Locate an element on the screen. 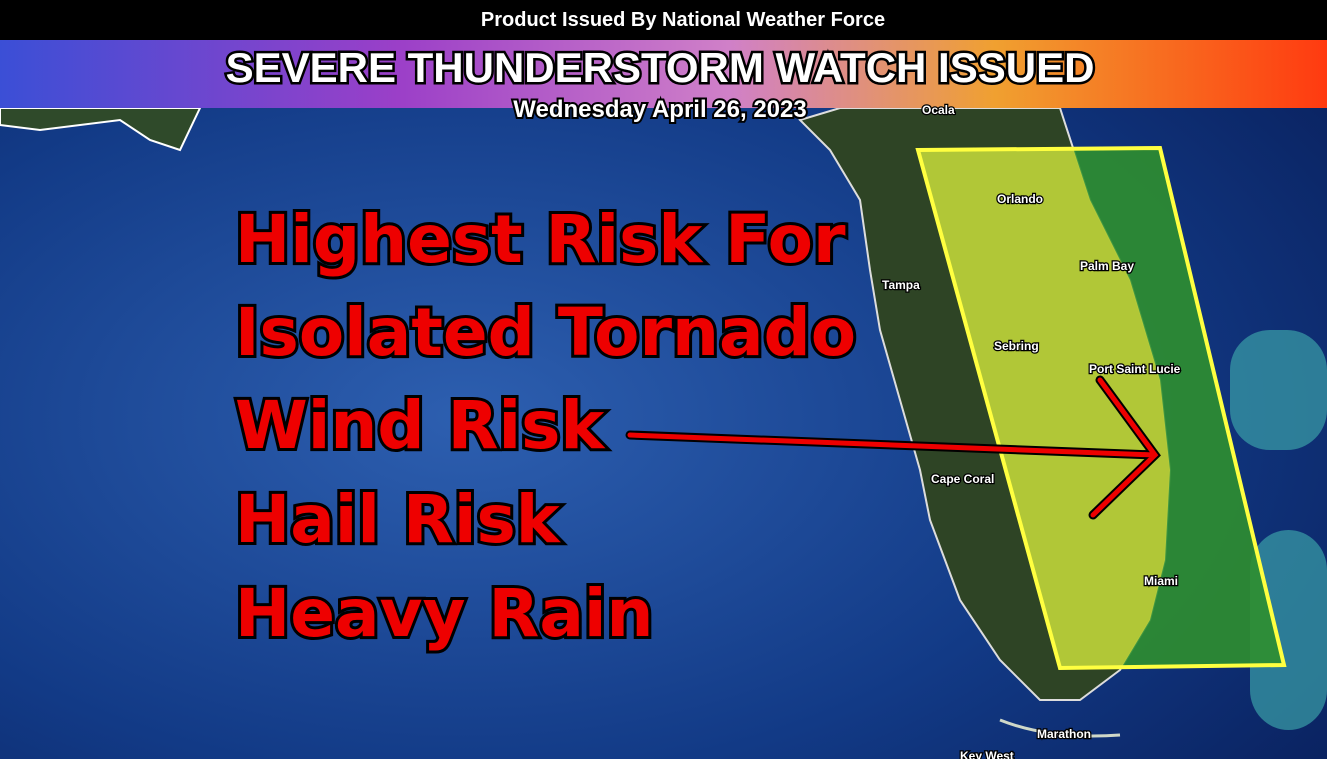 Image resolution: width=1327 pixels, height=759 pixels. city-label: Port Saint Lucie is located at coordinates (1135, 369).